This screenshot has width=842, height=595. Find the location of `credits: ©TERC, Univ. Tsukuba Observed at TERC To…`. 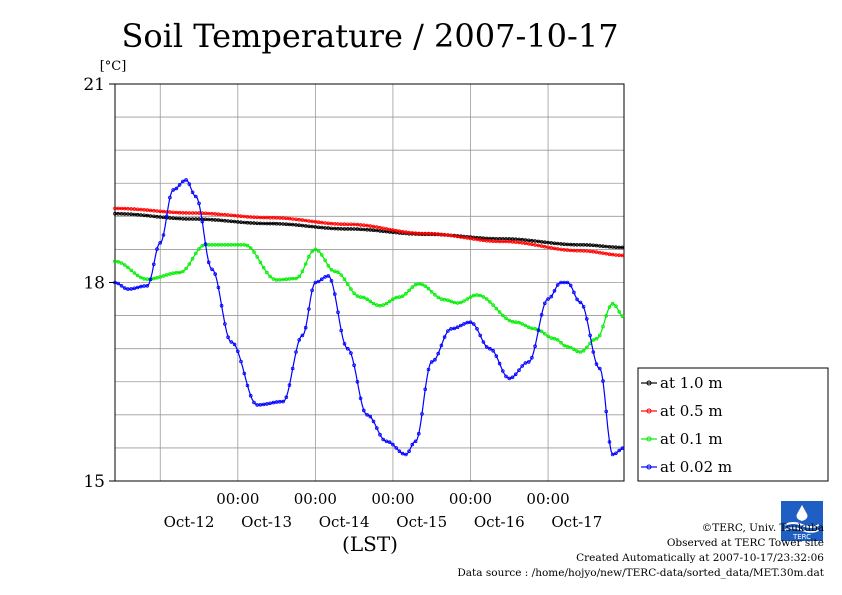

credits: ©TERC, Univ. Tsukuba Observed at TERC To… is located at coordinates (640, 551).